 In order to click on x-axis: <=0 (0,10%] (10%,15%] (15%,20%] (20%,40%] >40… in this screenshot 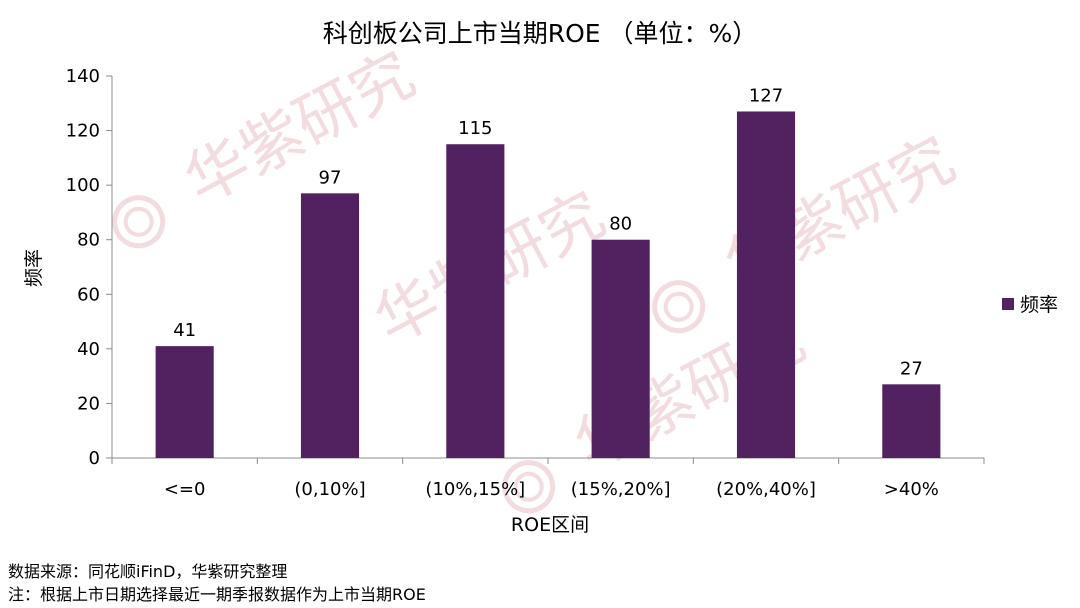, I will do `click(548, 478)`.